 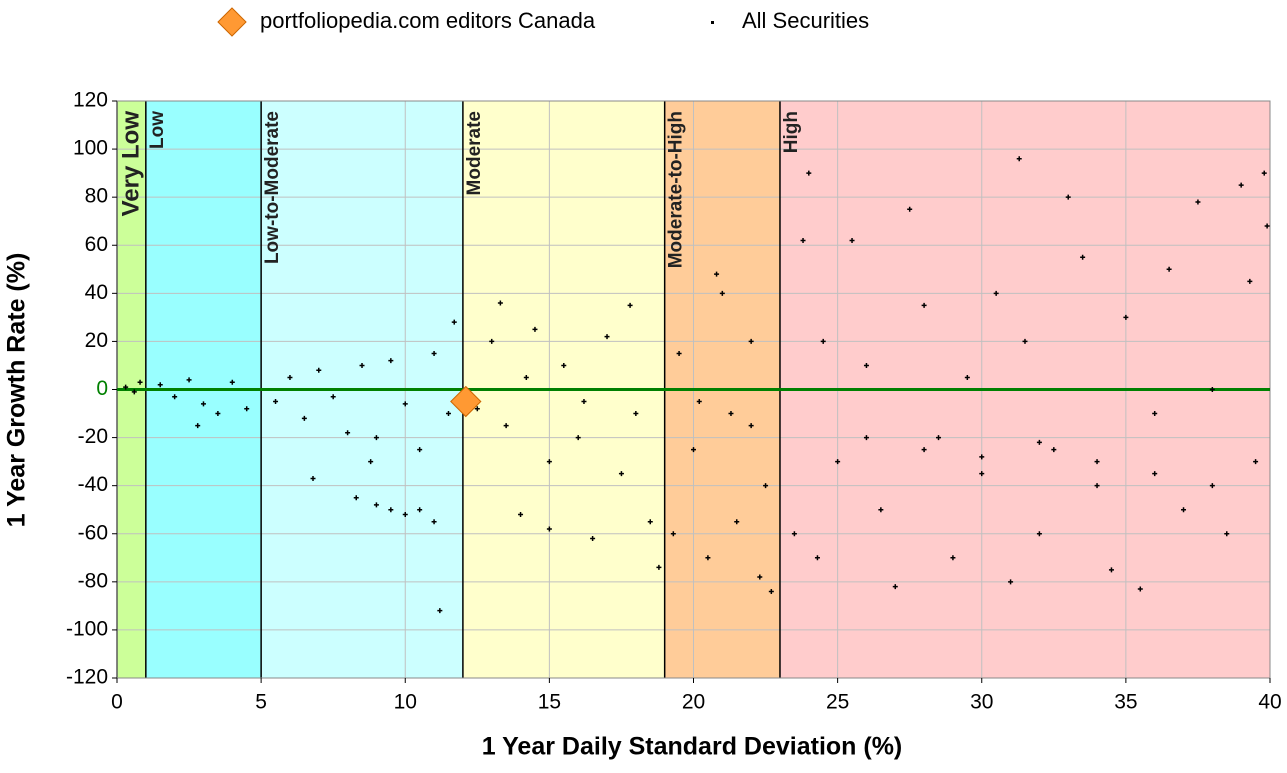 I want to click on x-tick-label: 0, so click(x=117, y=702).